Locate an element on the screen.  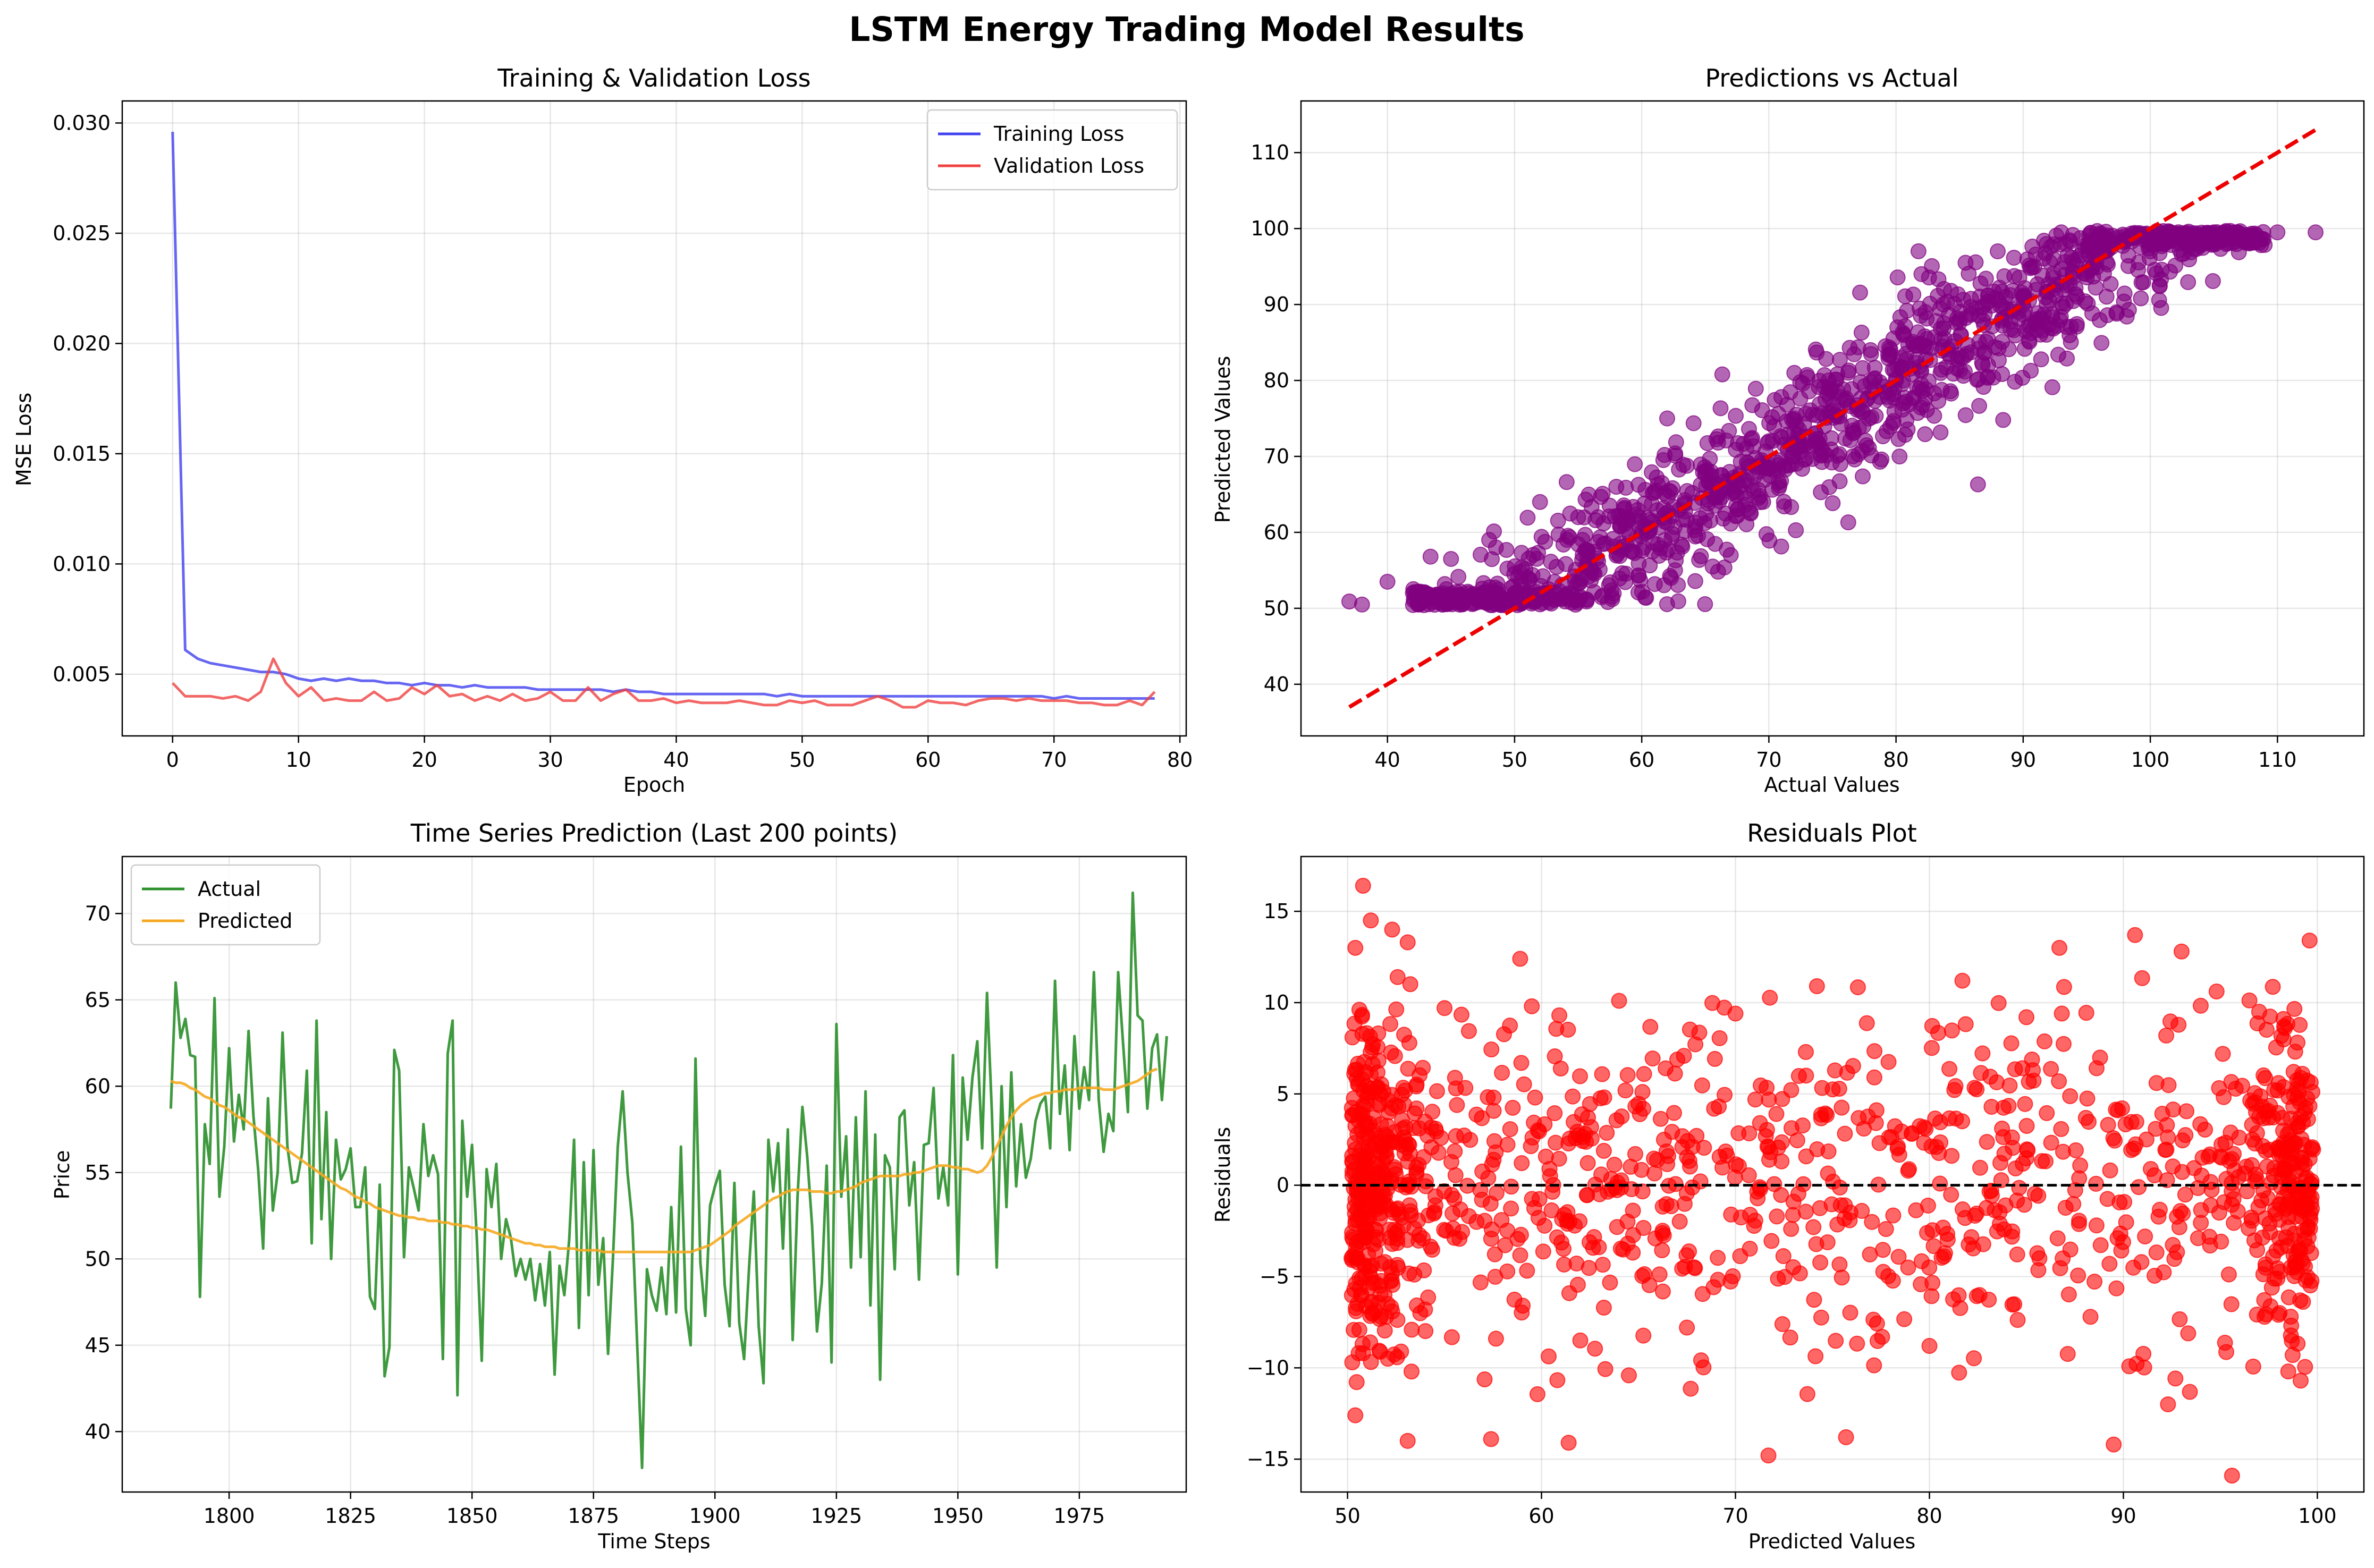
loss-ytick-label: 0.030 is located at coordinates (82, 122).